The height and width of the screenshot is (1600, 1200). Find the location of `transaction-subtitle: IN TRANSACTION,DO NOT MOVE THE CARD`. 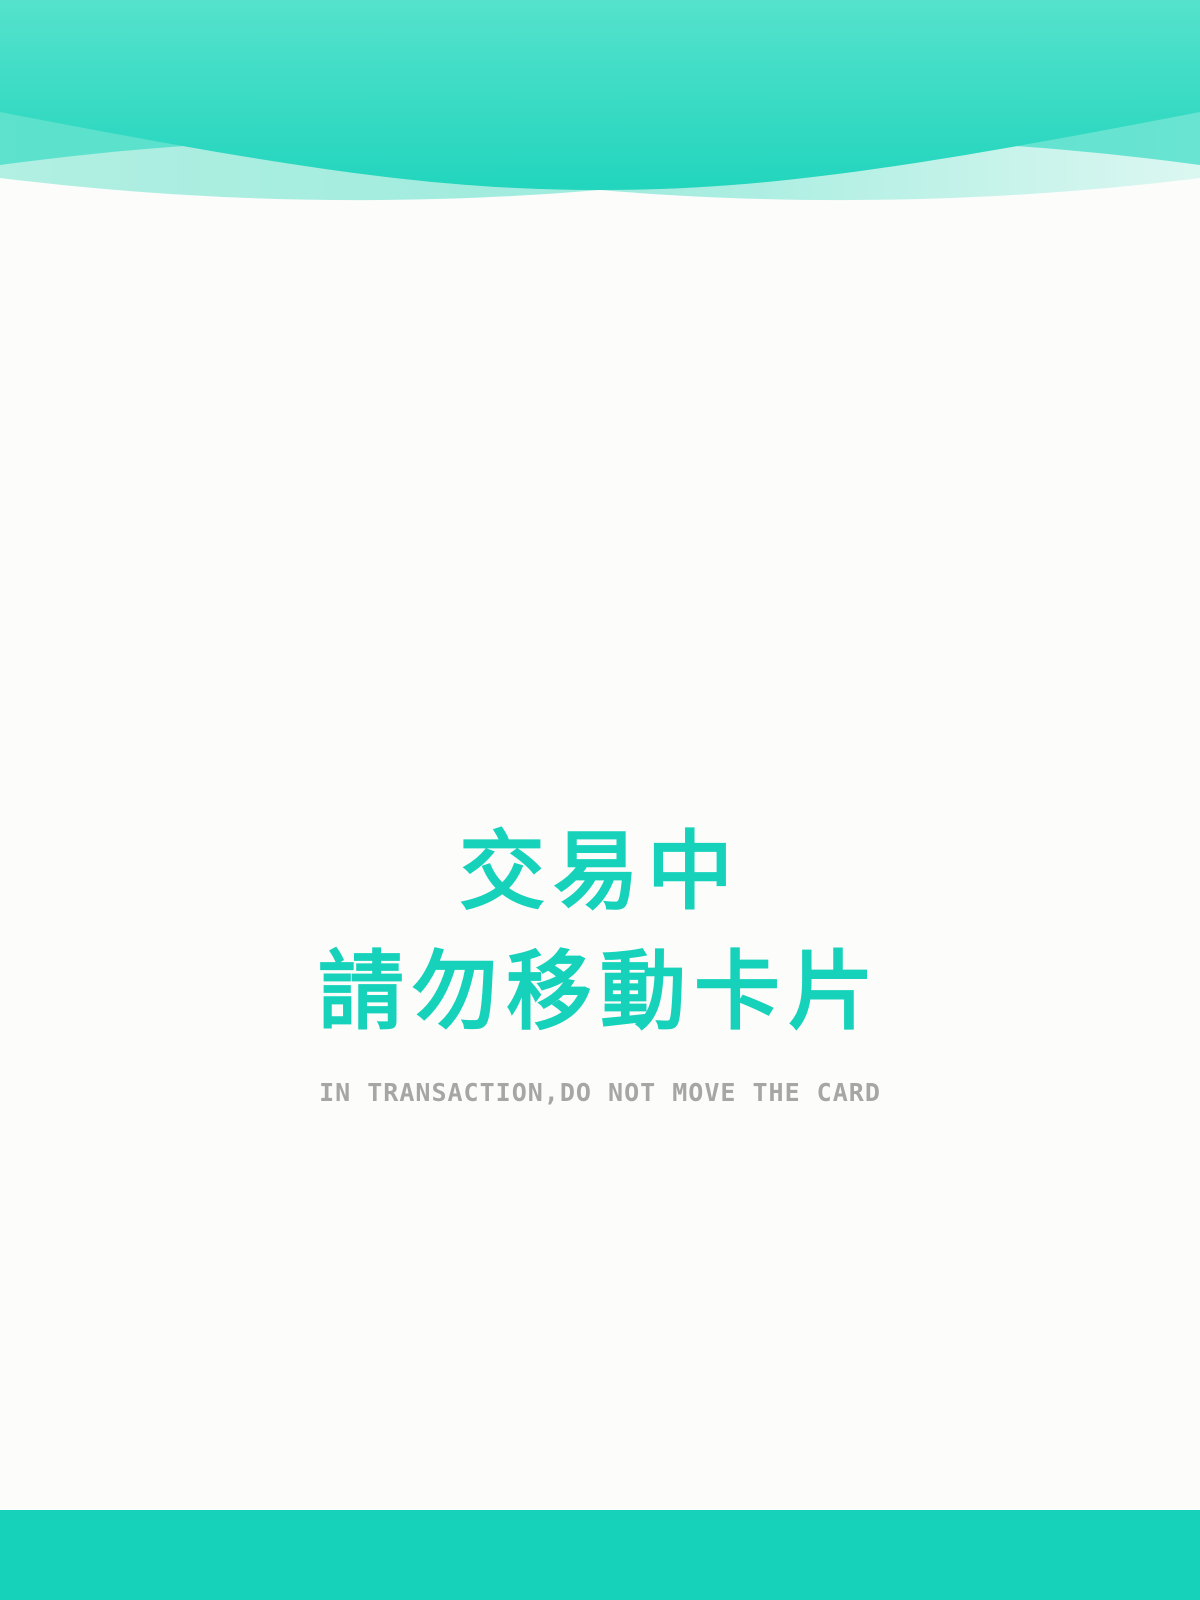

transaction-subtitle: IN TRANSACTION,DO NOT MOVE THE CARD is located at coordinates (600, 1092).